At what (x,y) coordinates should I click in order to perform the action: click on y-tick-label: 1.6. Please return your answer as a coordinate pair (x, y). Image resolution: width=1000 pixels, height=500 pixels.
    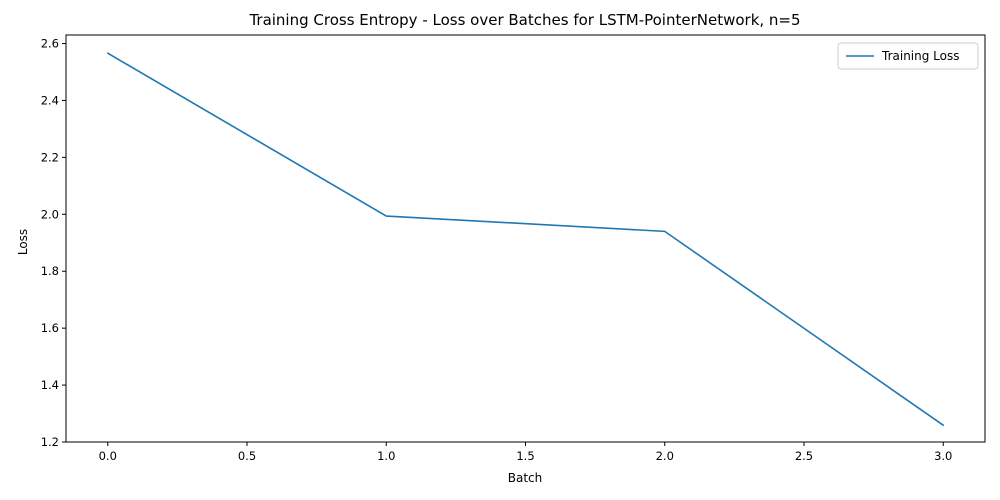
    Looking at the image, I should click on (50, 328).